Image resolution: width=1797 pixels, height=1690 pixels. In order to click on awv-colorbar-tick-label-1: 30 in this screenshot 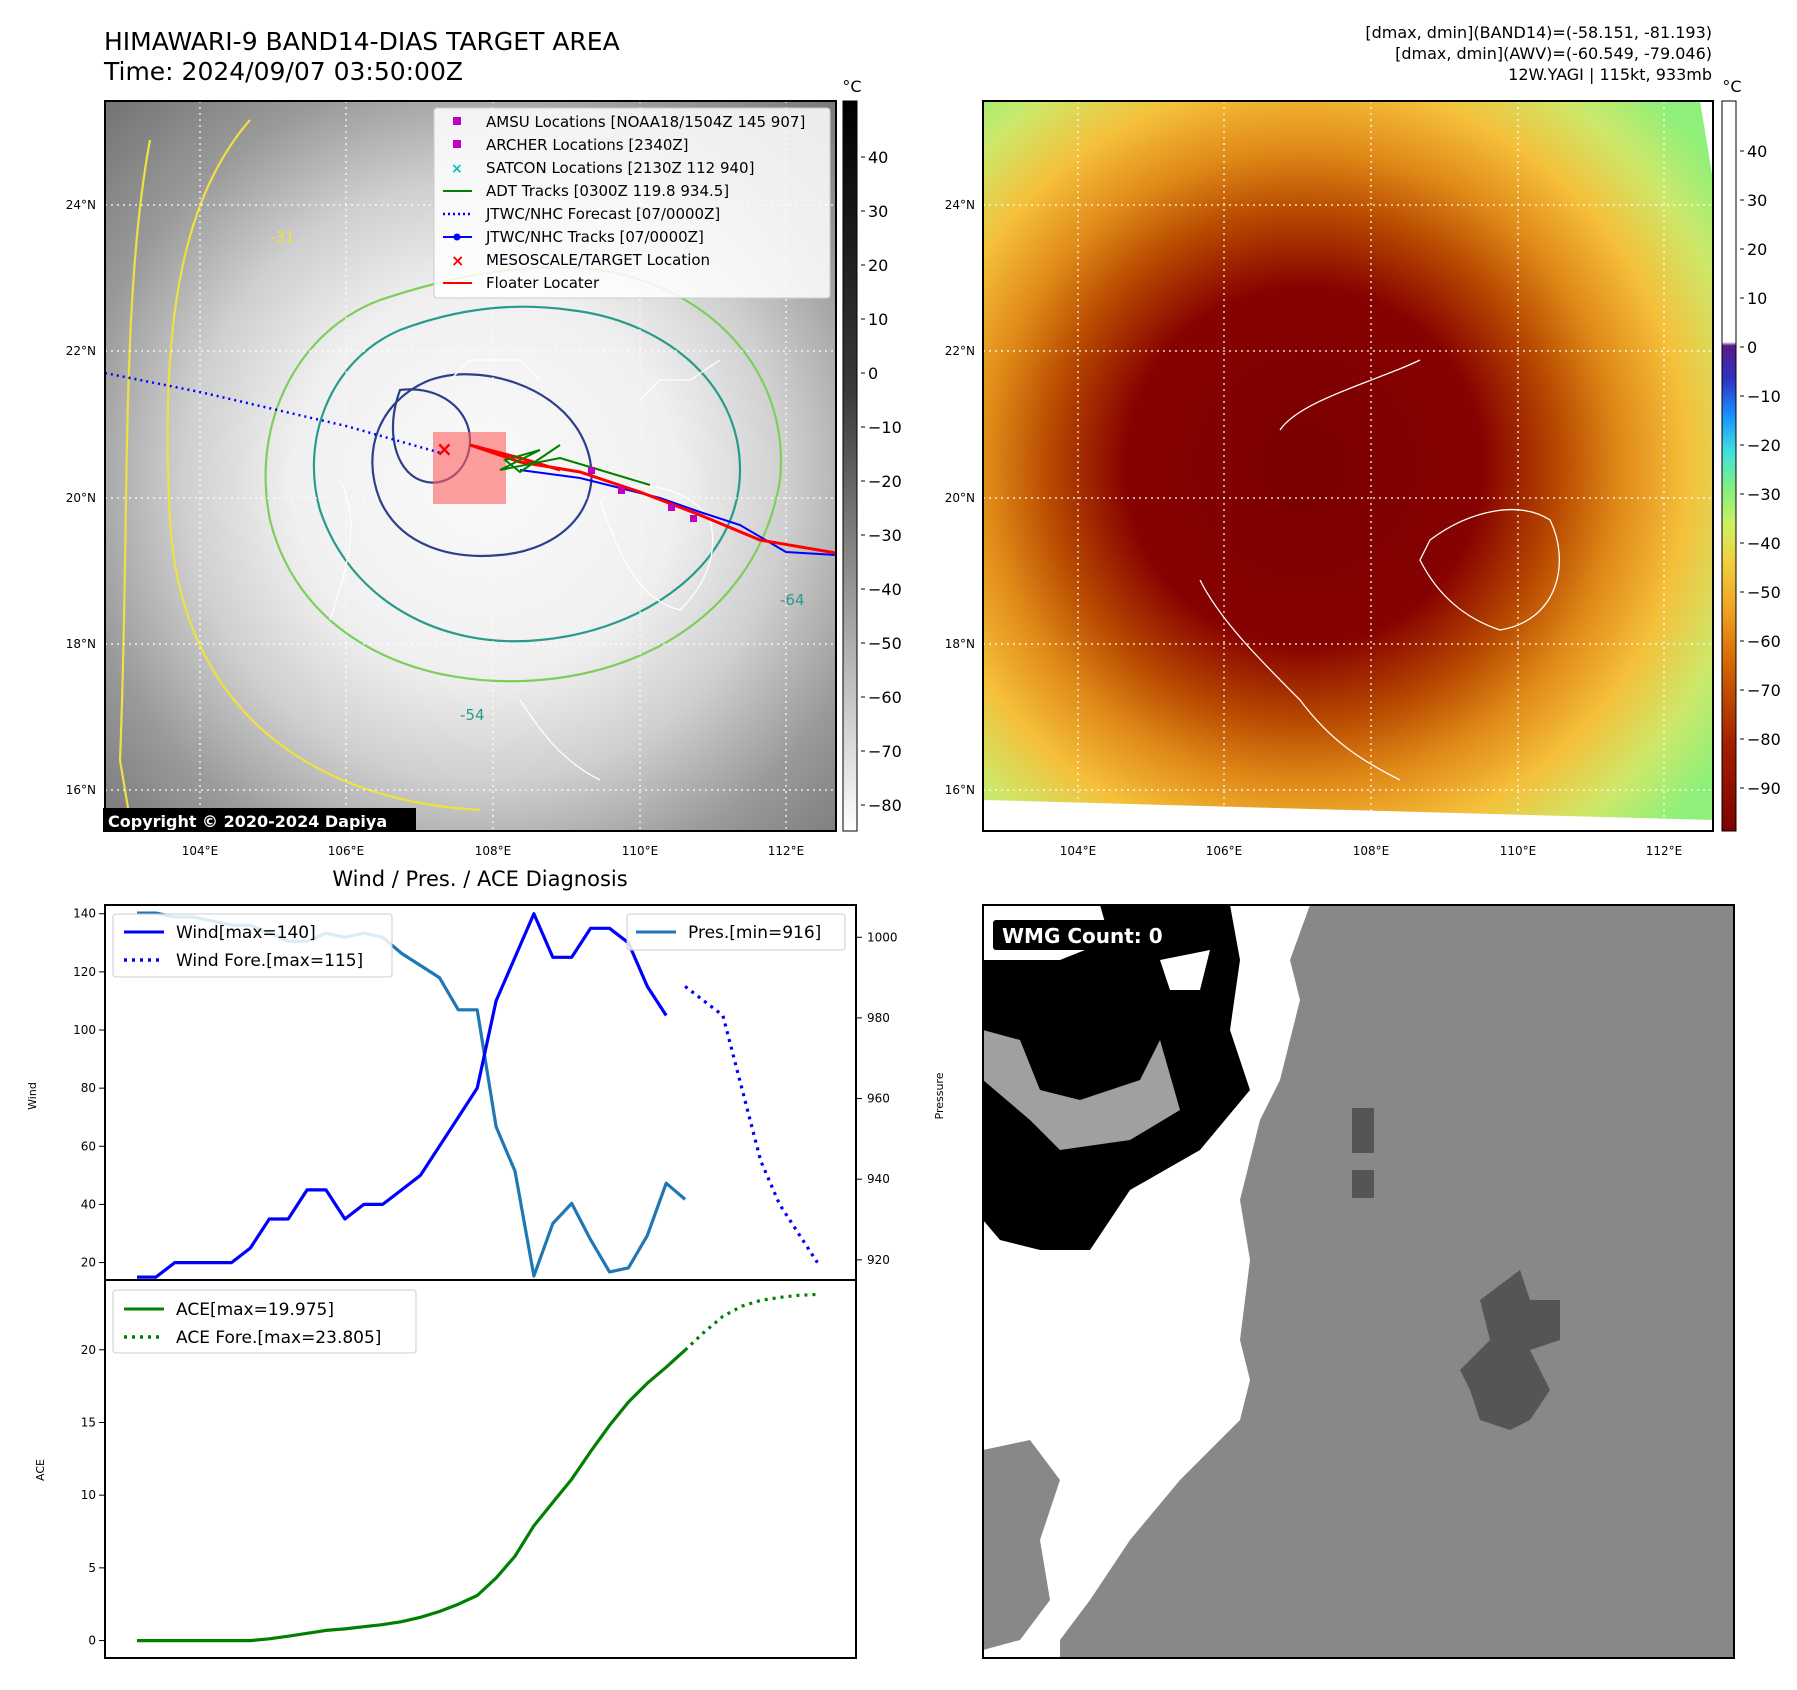, I will do `click(1757, 200)`.